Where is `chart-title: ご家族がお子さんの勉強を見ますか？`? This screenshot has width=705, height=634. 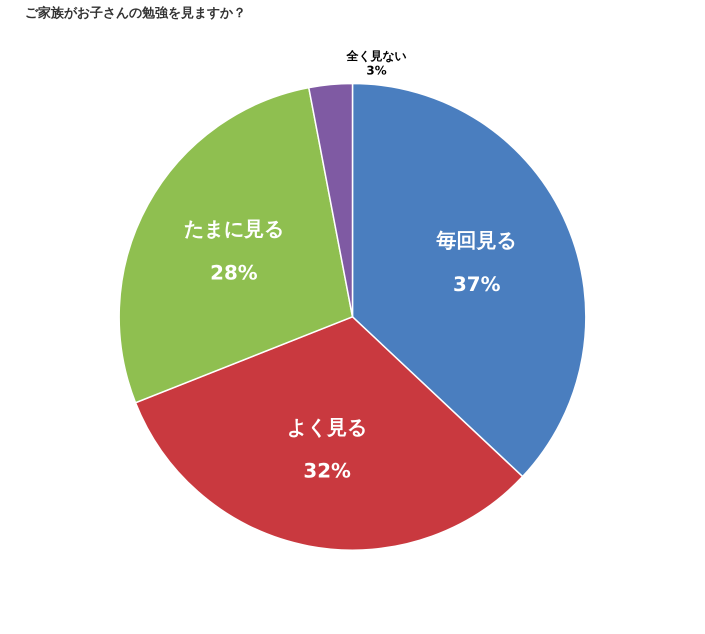 chart-title: ご家族がお子さんの勉強を見ますか？ is located at coordinates (135, 13).